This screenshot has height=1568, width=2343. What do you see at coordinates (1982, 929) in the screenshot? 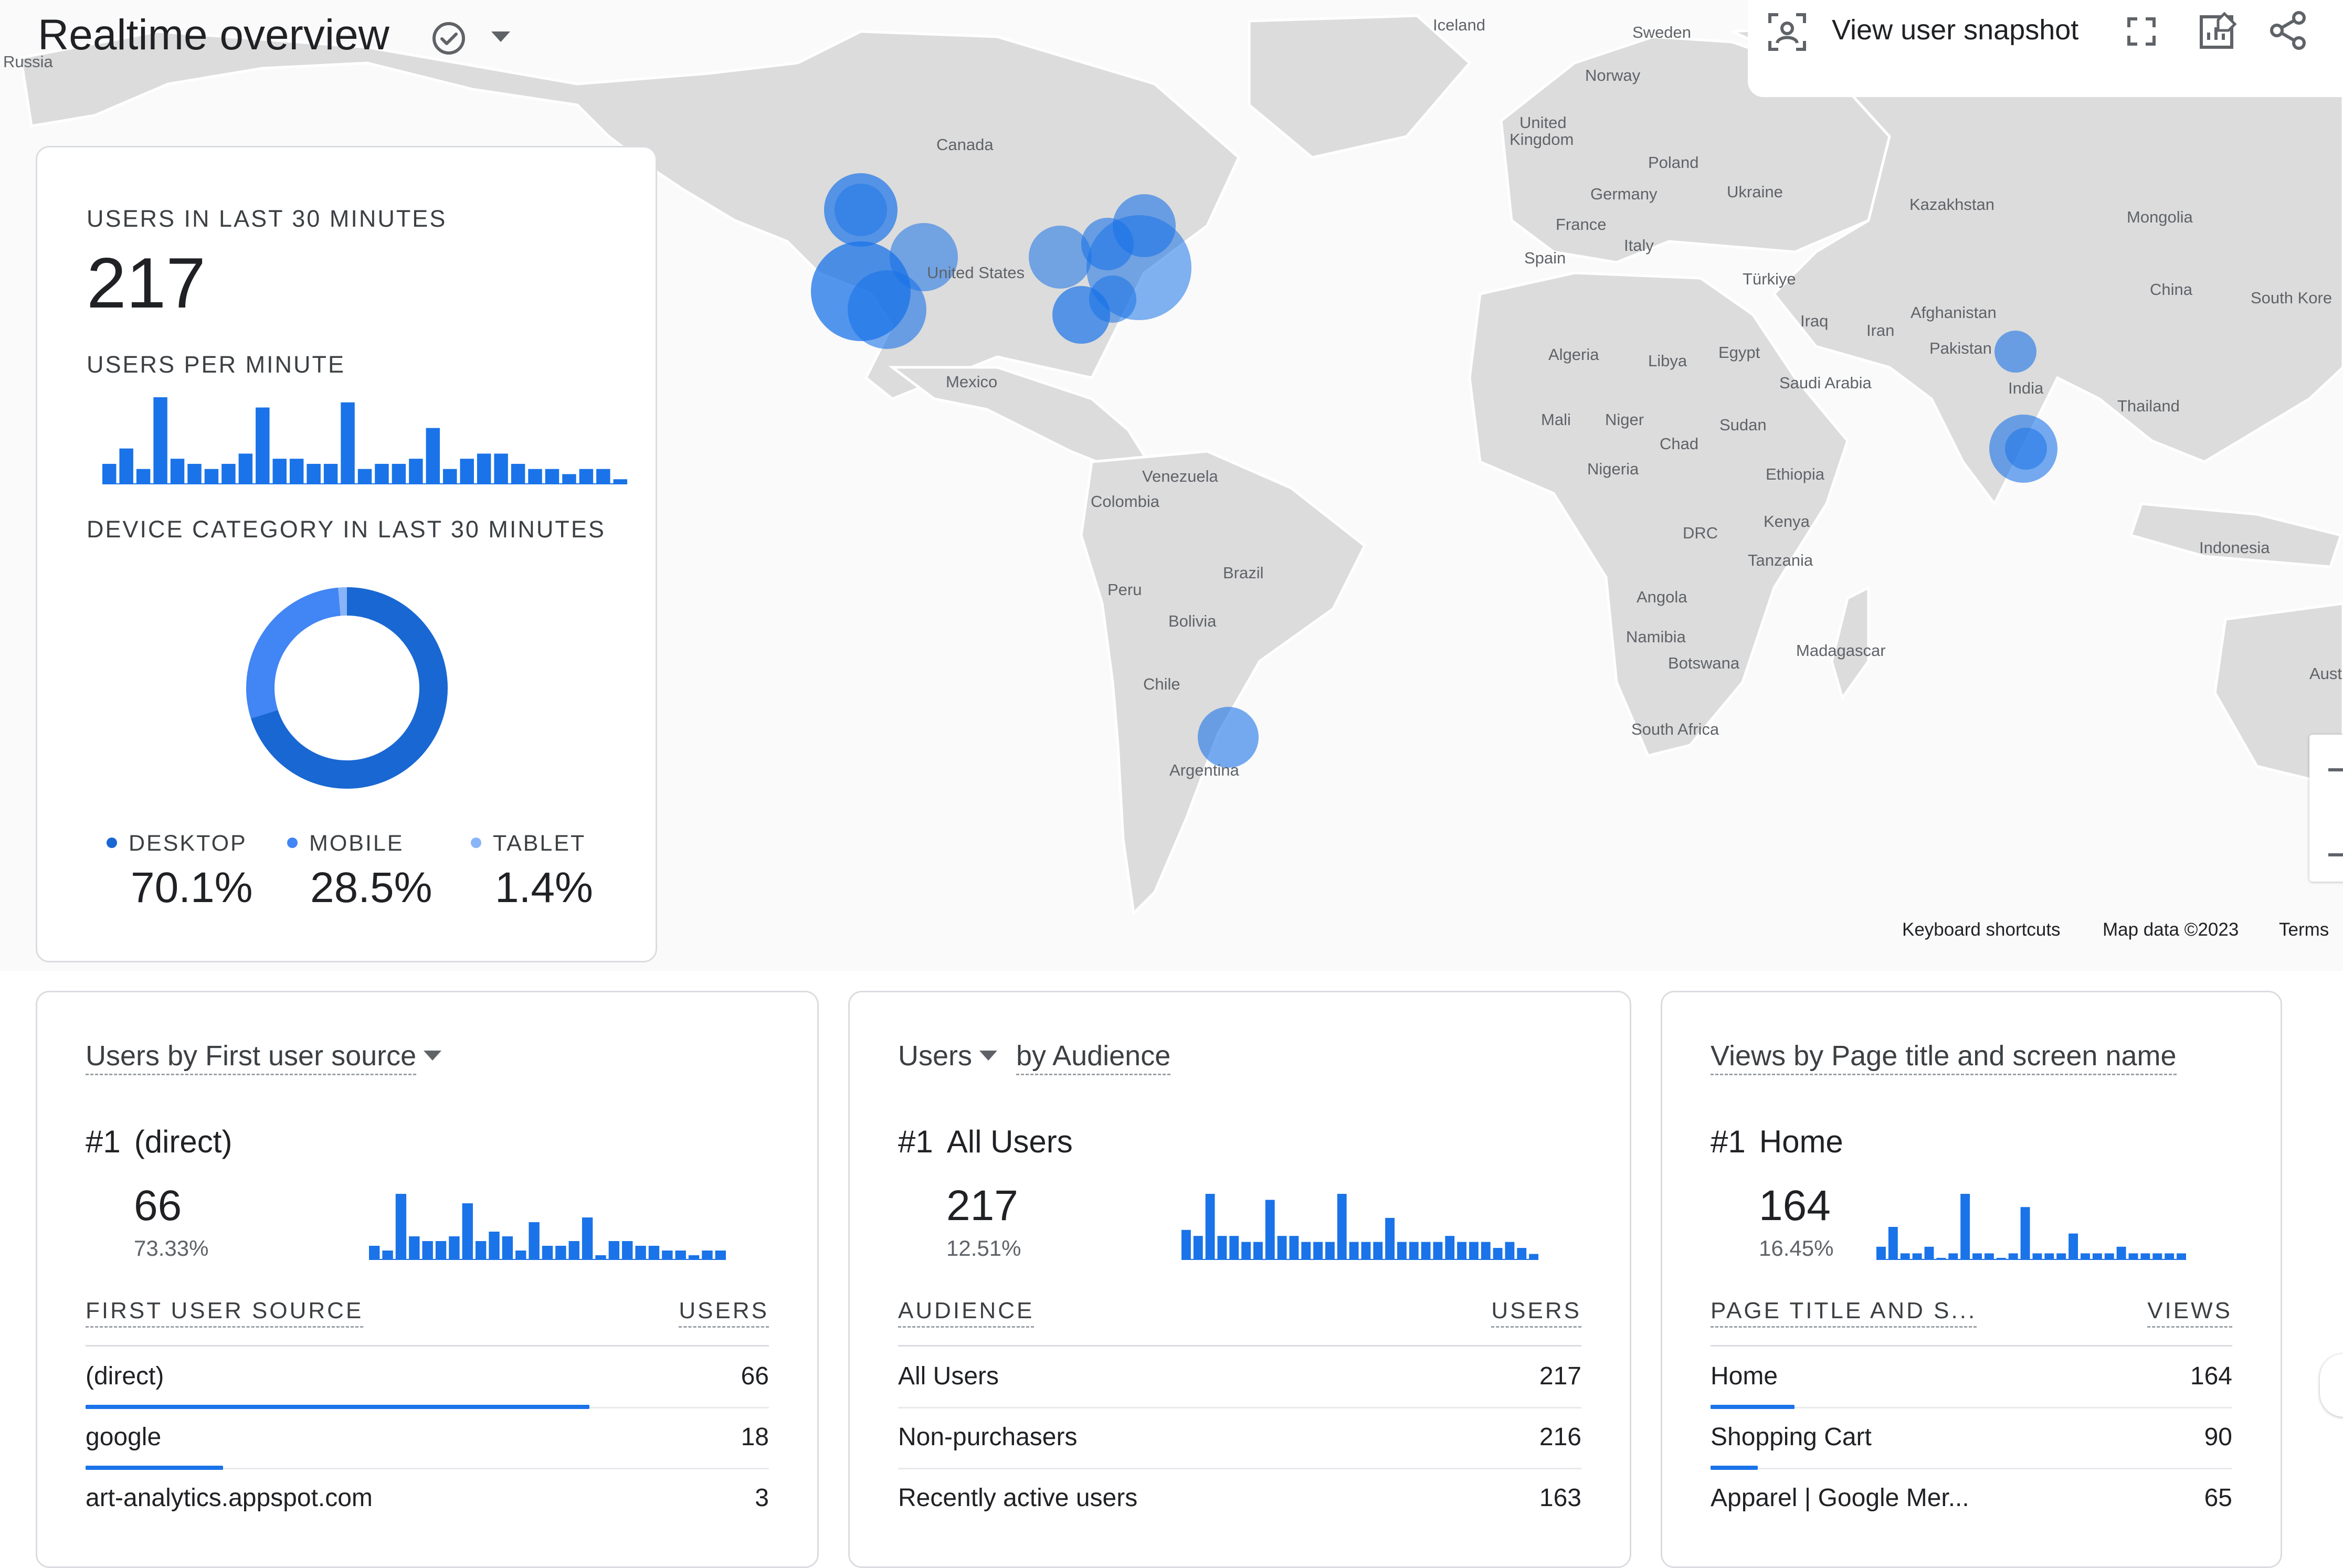
I see `map-keyboard-shortcuts-link: Keyboard shortcuts` at bounding box center [1982, 929].